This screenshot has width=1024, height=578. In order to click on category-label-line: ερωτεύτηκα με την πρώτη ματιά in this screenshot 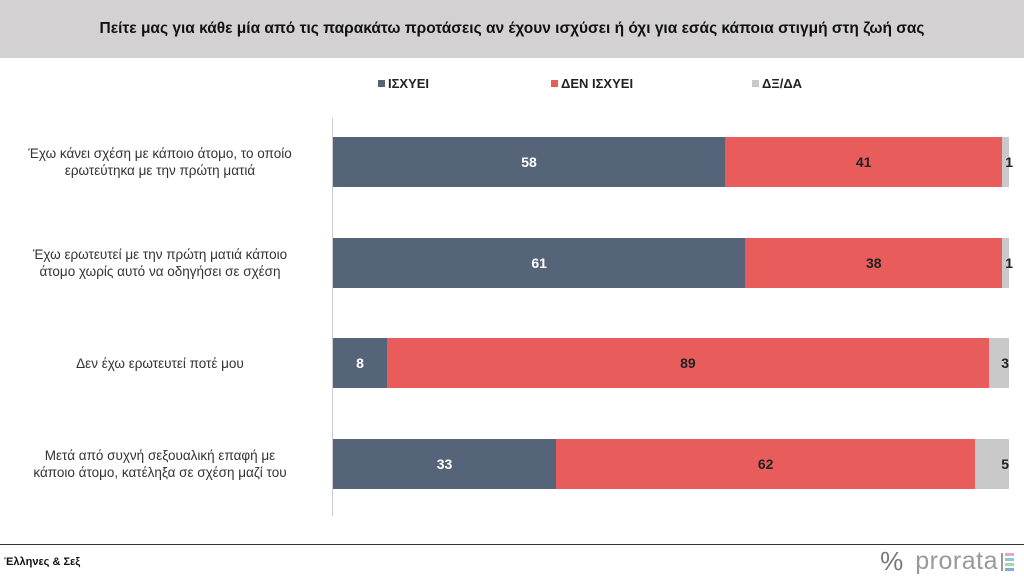, I will do `click(160, 170)`.